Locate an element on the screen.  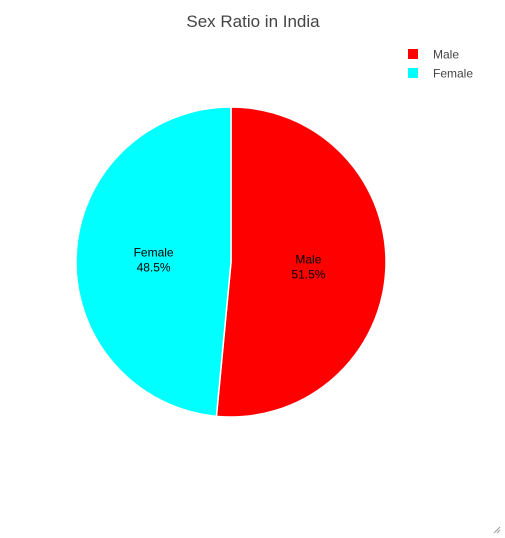
legend-label-male: Male is located at coordinates (446, 55).